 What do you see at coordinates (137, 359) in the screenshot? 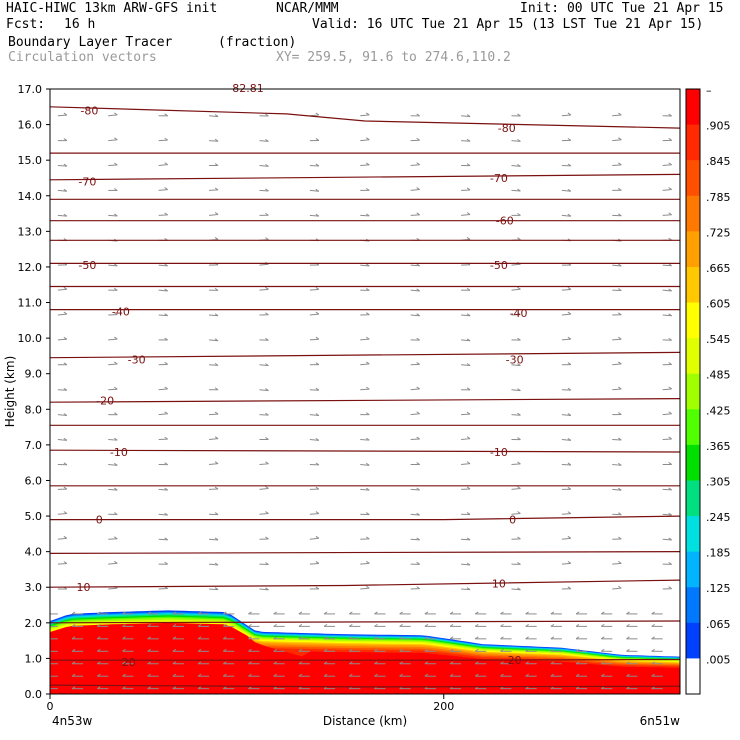
I see `contour-label: -30` at bounding box center [137, 359].